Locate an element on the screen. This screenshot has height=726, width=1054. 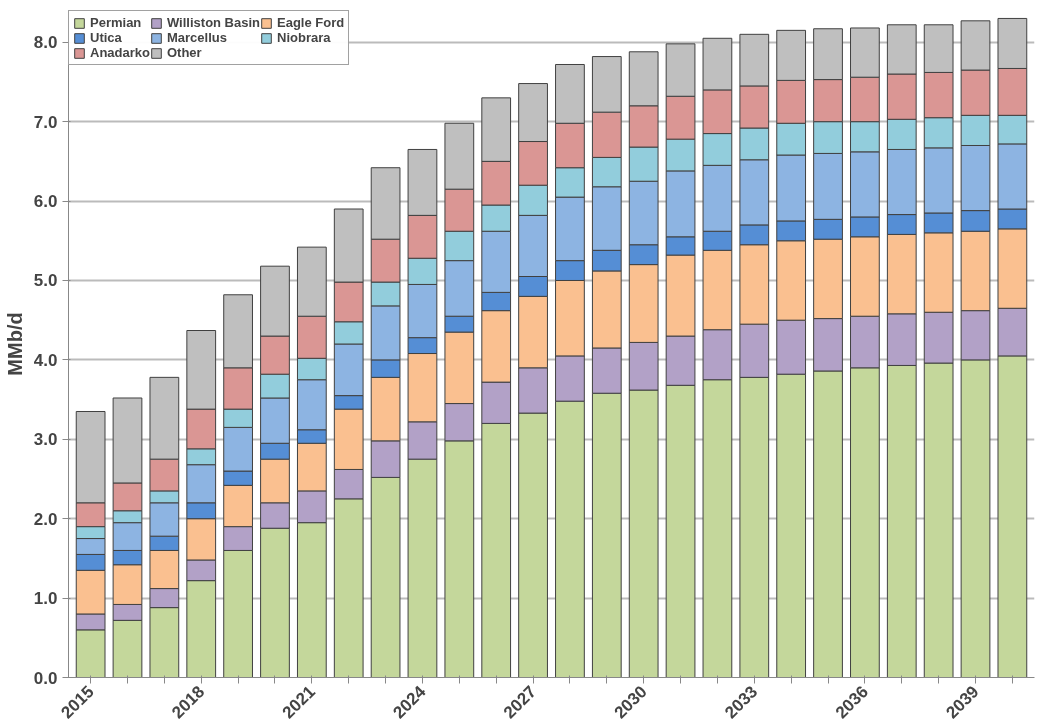
legend-label: Niobrara is located at coordinates (304, 37).